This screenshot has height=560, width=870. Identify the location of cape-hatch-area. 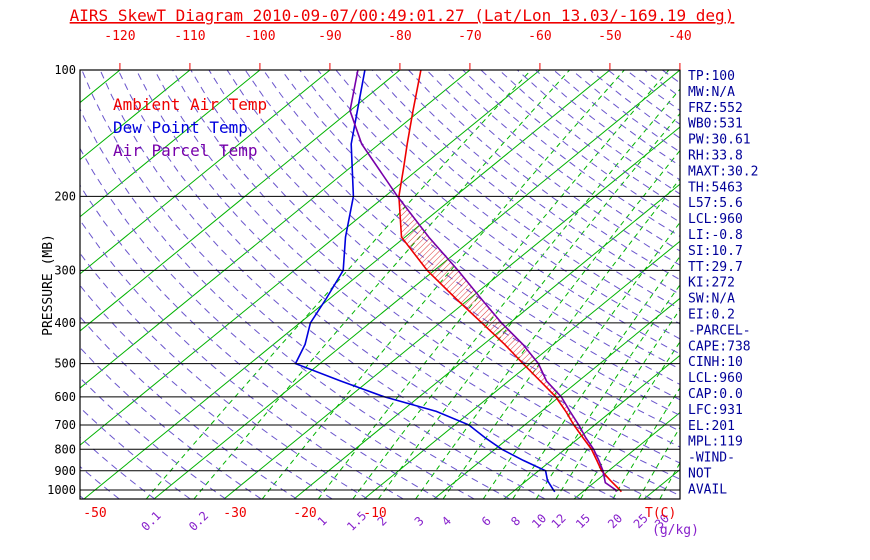
(501, 337).